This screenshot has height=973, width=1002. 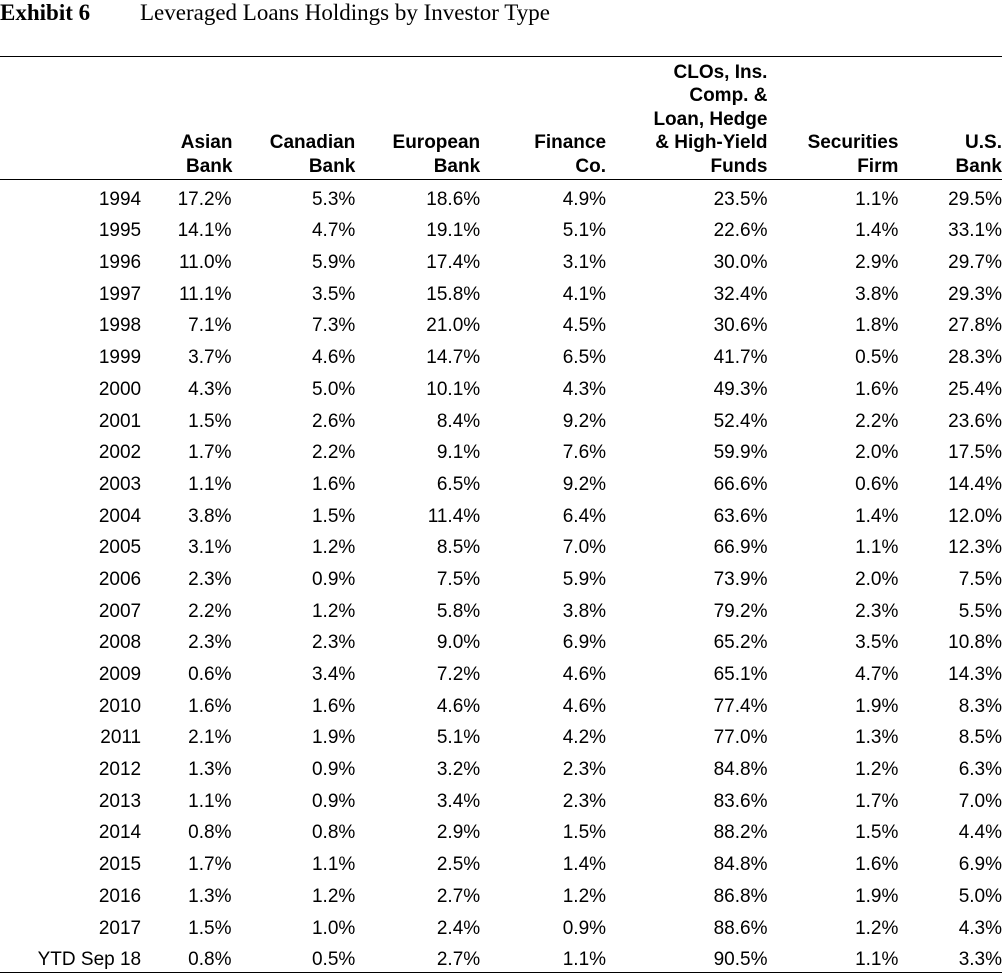 What do you see at coordinates (458, 484) in the screenshot?
I see `table-cell: 6.5%` at bounding box center [458, 484].